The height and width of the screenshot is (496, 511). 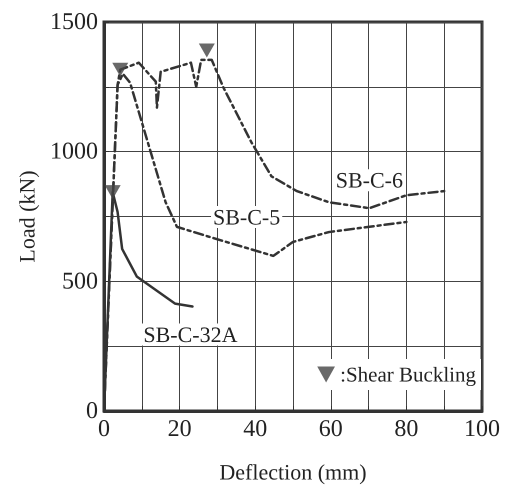 I want to click on y-tick-label: 500, so click(x=80, y=281).